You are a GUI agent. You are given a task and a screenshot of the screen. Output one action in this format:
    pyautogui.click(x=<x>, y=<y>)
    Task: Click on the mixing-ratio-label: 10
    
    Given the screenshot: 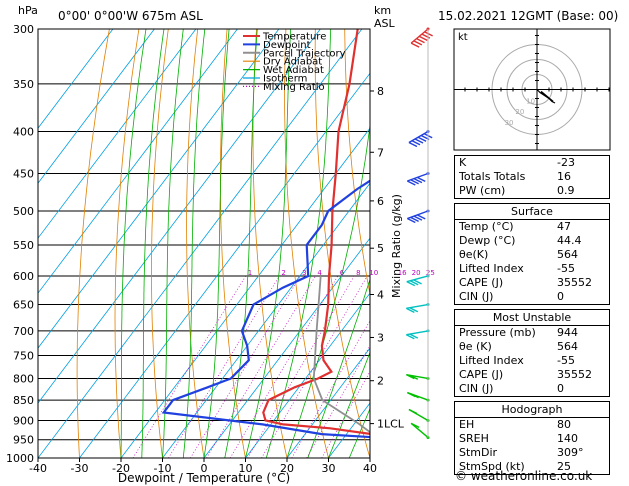 What is the action you would take?
    pyautogui.click(x=373, y=273)
    